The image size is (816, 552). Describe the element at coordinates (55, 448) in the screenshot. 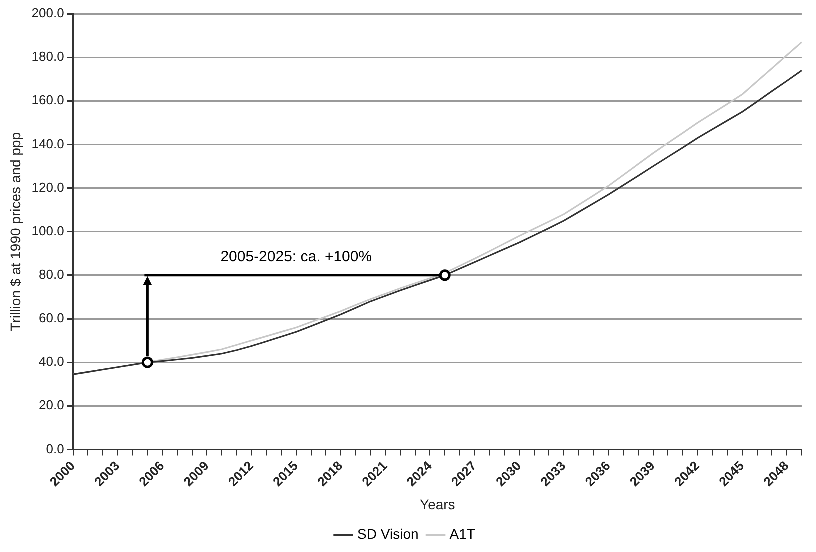

I see `y-tick-label: 0.0` at that location.